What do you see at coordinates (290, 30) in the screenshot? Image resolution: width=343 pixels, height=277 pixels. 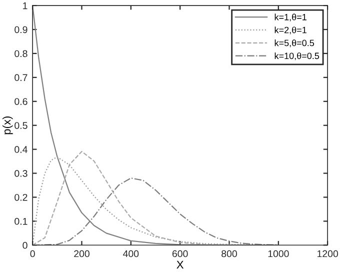 I see `legend-label: k=2,θ=1` at bounding box center [290, 30].